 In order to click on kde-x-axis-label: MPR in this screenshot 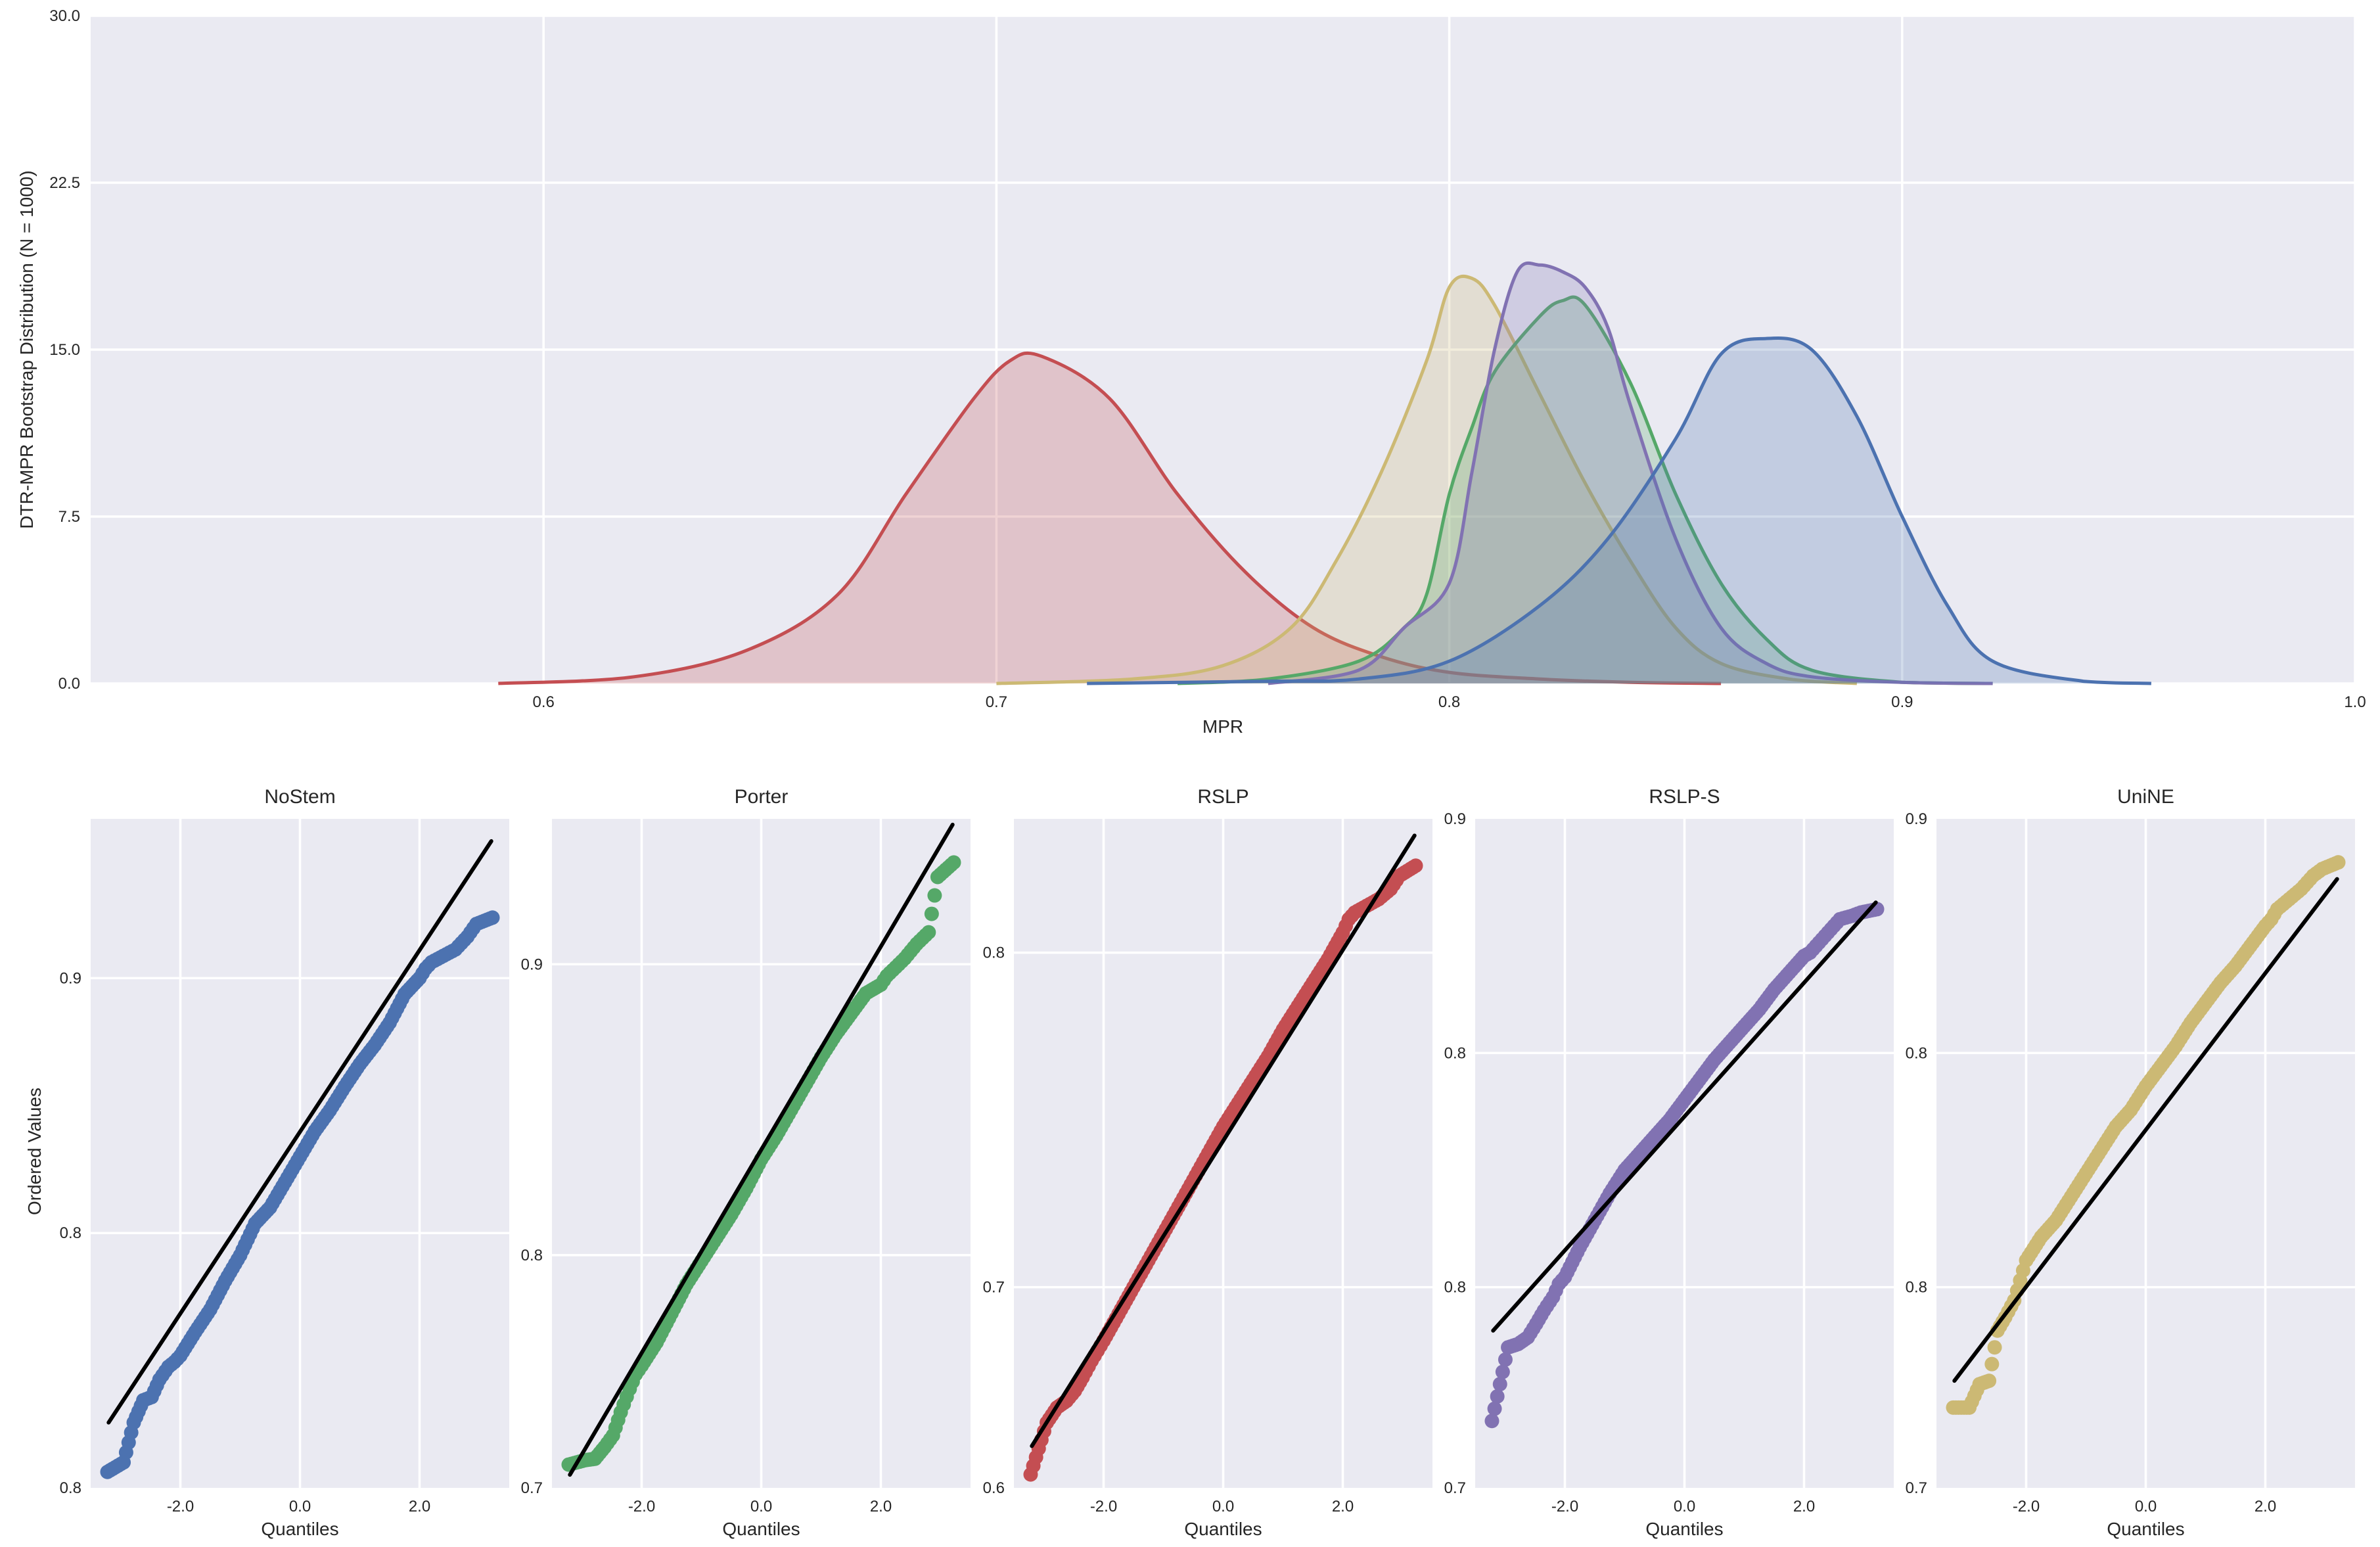, I will do `click(1222, 726)`.